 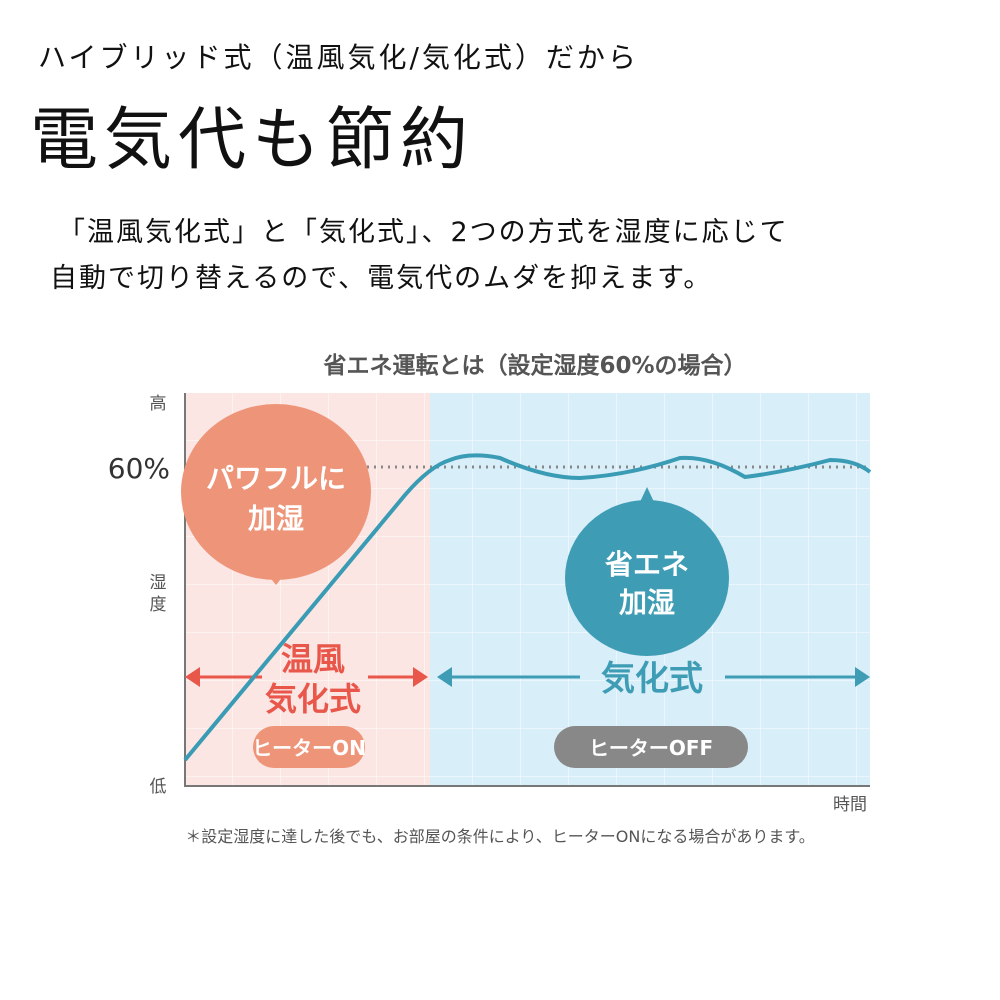 I want to click on eco-humidify-bubble: 省エネ 加湿, so click(x=647, y=571).